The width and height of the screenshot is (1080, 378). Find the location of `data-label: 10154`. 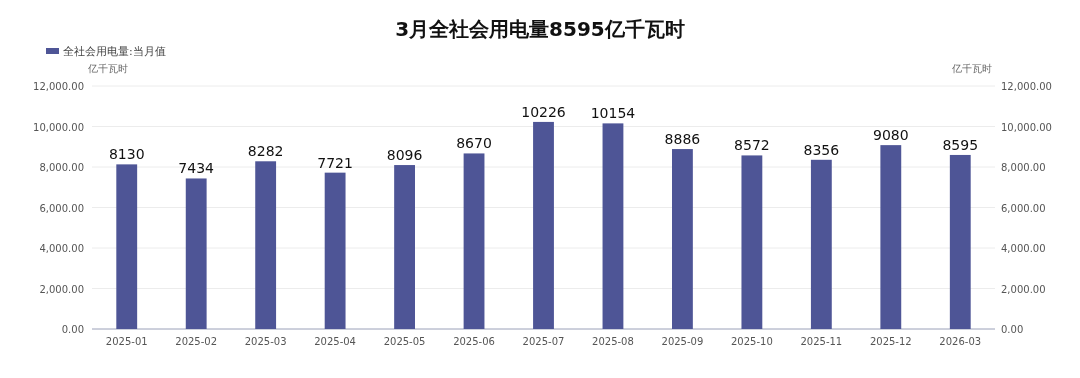

data-label: 10154 is located at coordinates (613, 113).